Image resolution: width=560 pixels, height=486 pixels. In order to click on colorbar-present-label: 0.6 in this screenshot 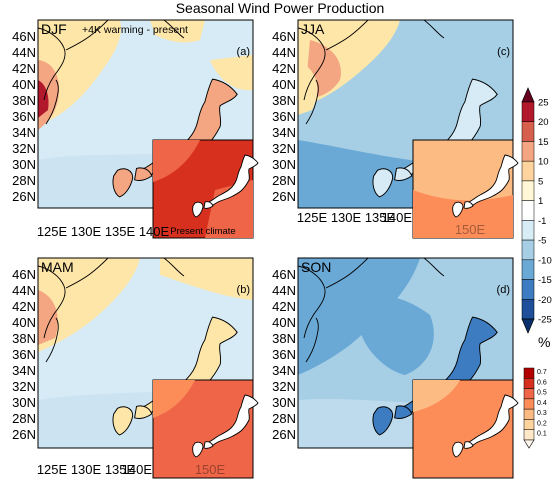, I will do `click(542, 382)`.